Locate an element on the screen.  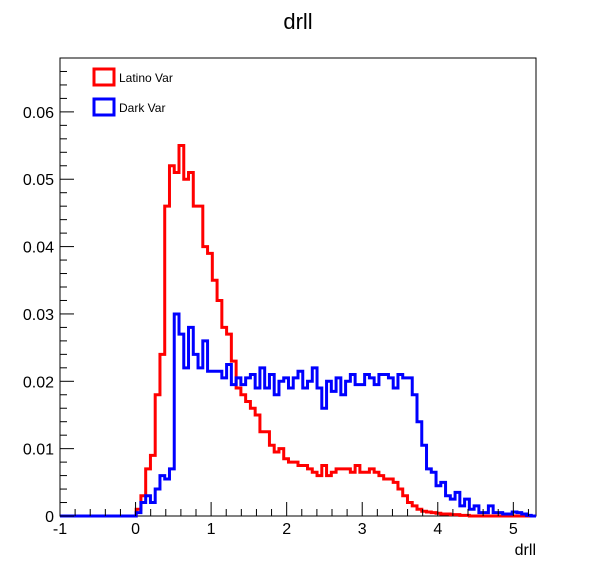
y-tick-label: 0.03 is located at coordinates (38, 315).